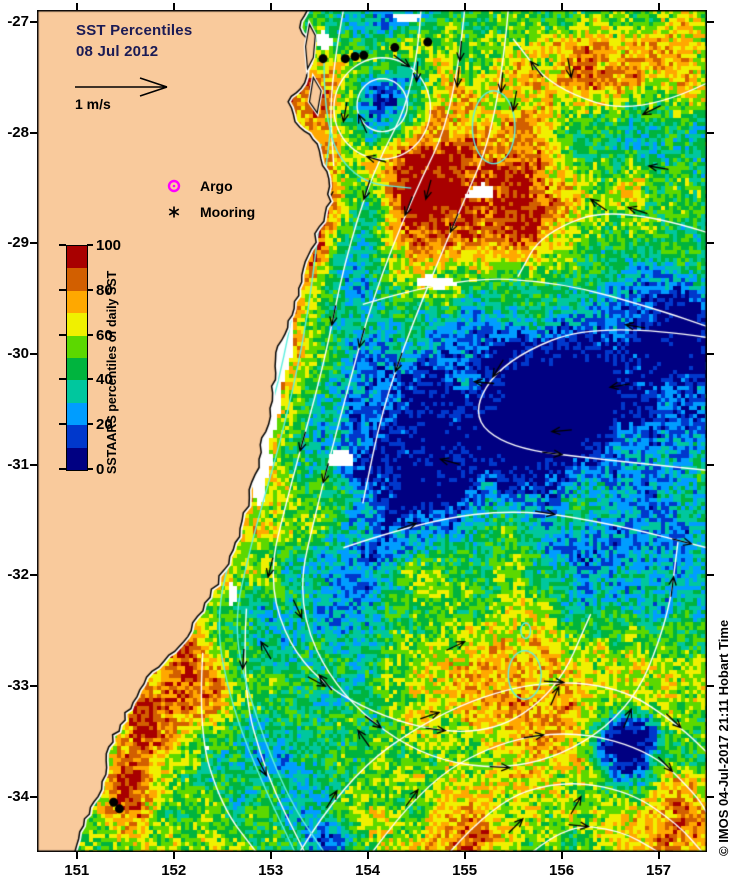 The width and height of the screenshot is (747, 888). Describe the element at coordinates (121, 87) in the screenshot. I see `velocity-scale-arrow-icon` at that location.